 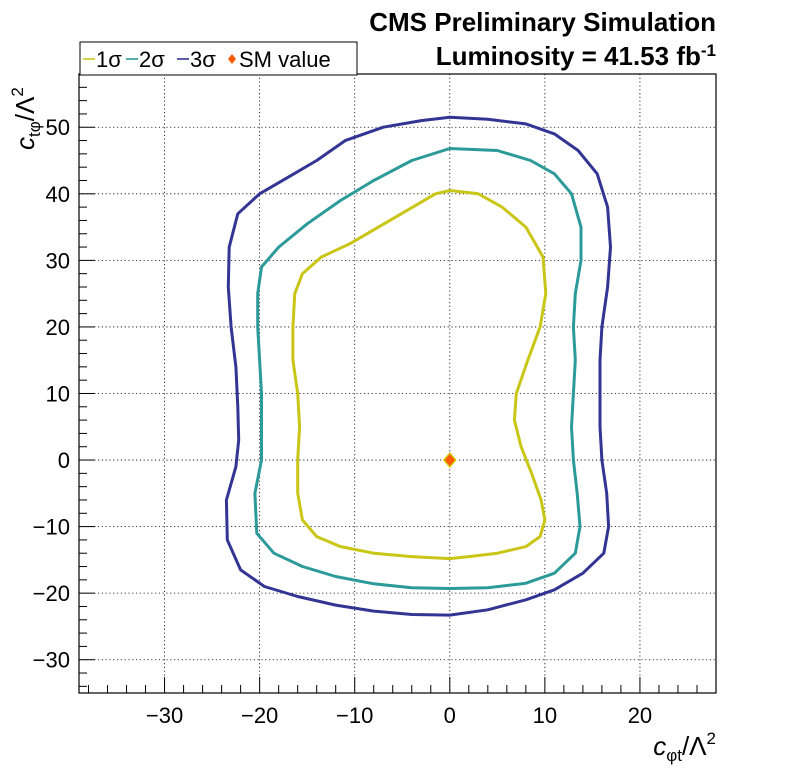 What do you see at coordinates (576, 56) in the screenshot?
I see `title-line2: Luminosity = 41.53 fb-1` at bounding box center [576, 56].